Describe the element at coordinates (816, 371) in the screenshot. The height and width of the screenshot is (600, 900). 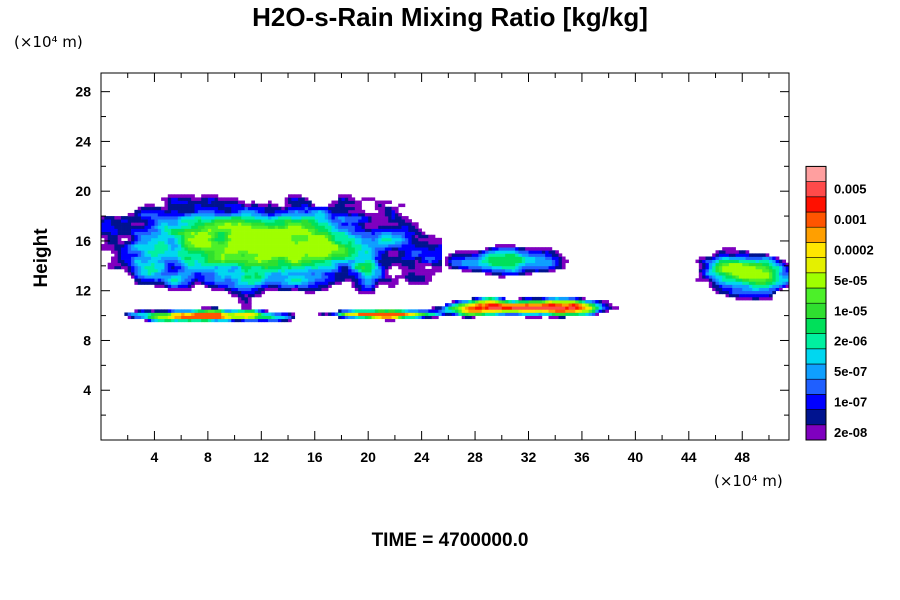
I see `colorbar-swatch` at that location.